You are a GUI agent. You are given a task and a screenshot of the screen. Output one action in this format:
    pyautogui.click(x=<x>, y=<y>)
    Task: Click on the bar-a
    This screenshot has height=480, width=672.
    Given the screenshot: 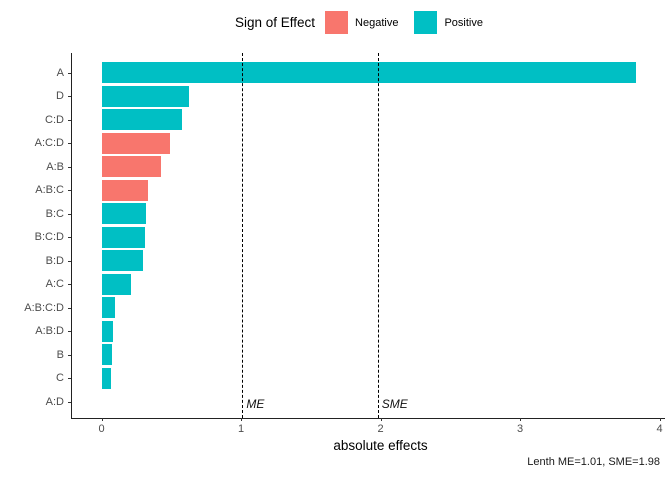 What is the action you would take?
    pyautogui.click(x=368, y=72)
    